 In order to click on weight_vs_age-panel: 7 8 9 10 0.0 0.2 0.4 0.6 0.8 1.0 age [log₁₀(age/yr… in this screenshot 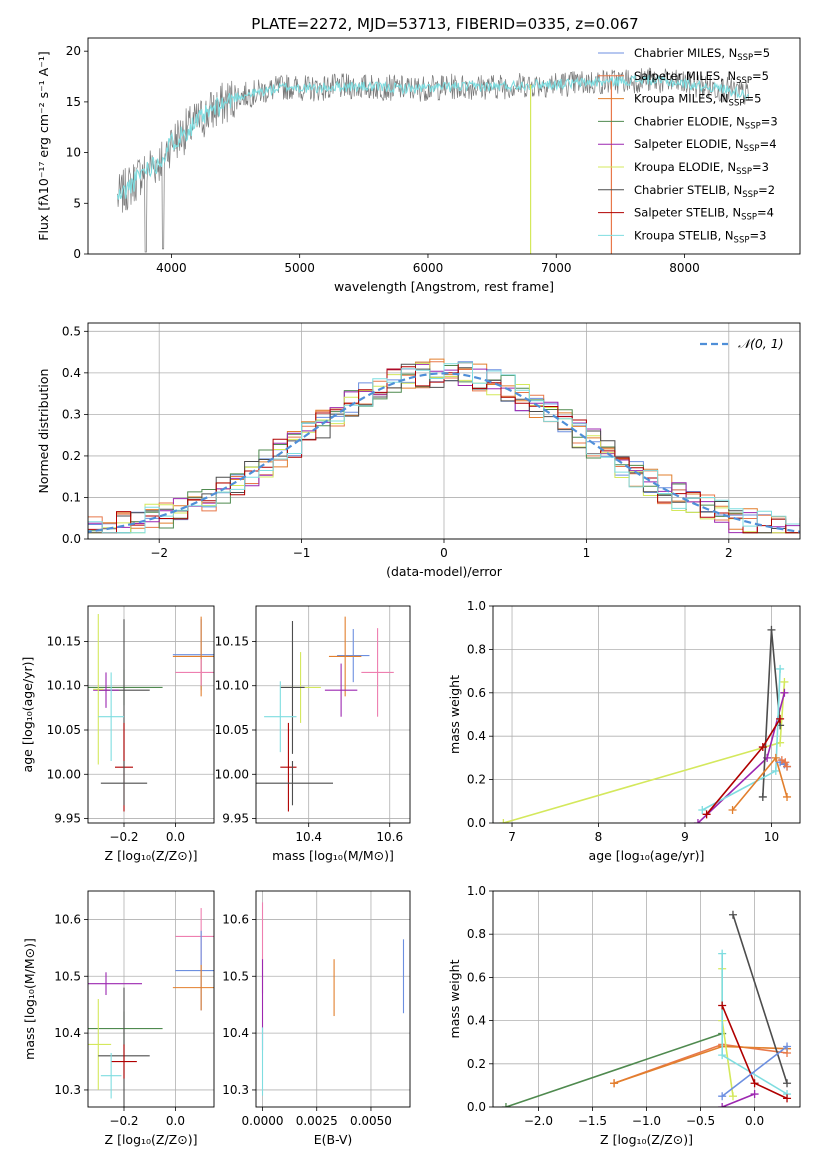, I will do `click(624, 731)`.